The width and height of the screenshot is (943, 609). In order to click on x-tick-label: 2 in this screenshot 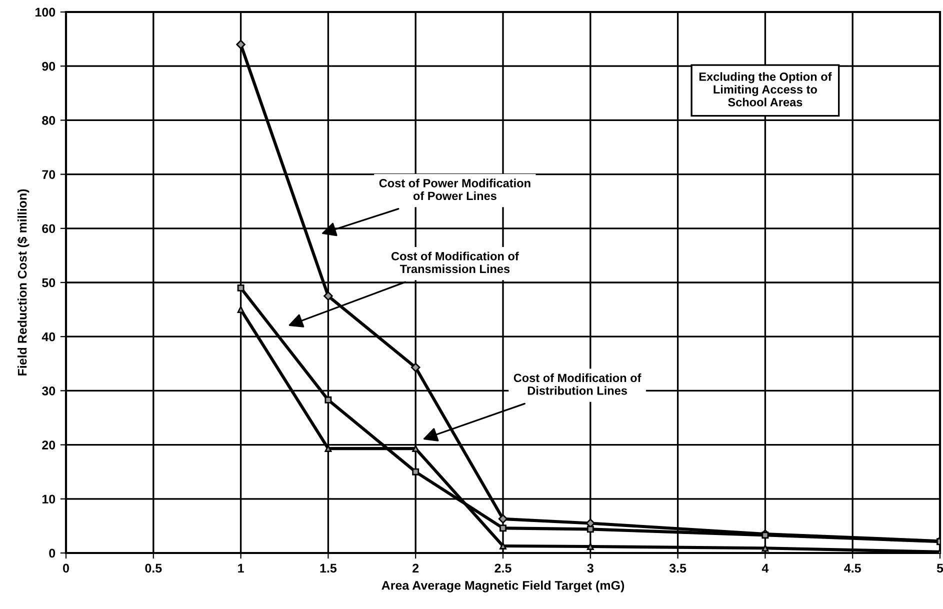, I will do `click(415, 568)`.